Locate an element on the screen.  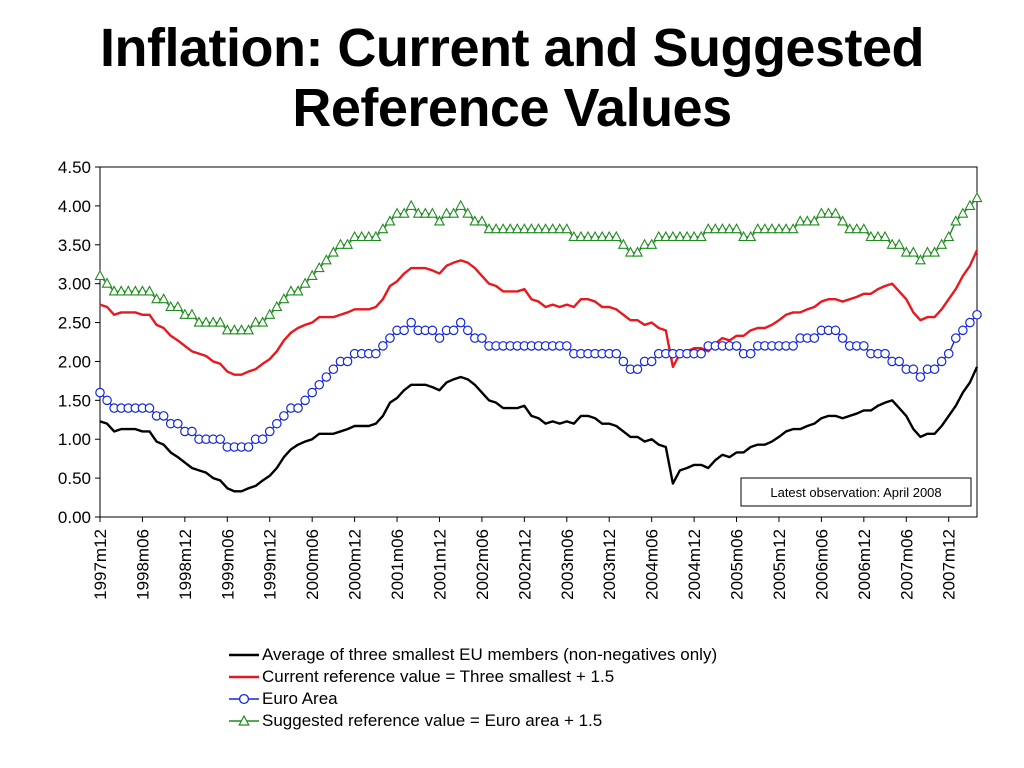
x-tick-label: 1998m12 is located at coordinates (185, 564).